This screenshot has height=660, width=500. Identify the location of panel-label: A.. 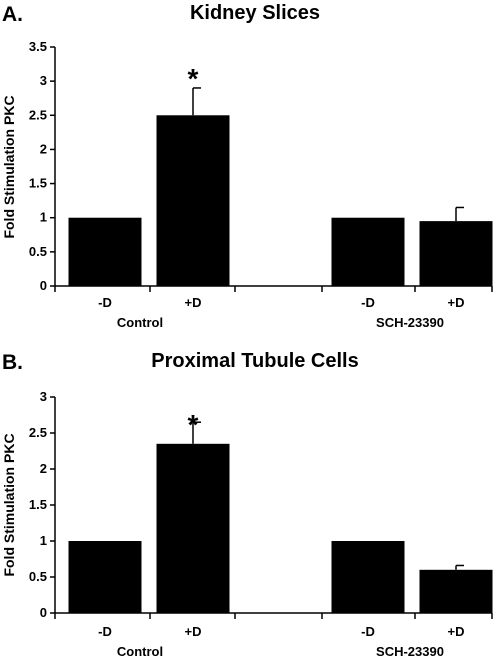
(12, 14).